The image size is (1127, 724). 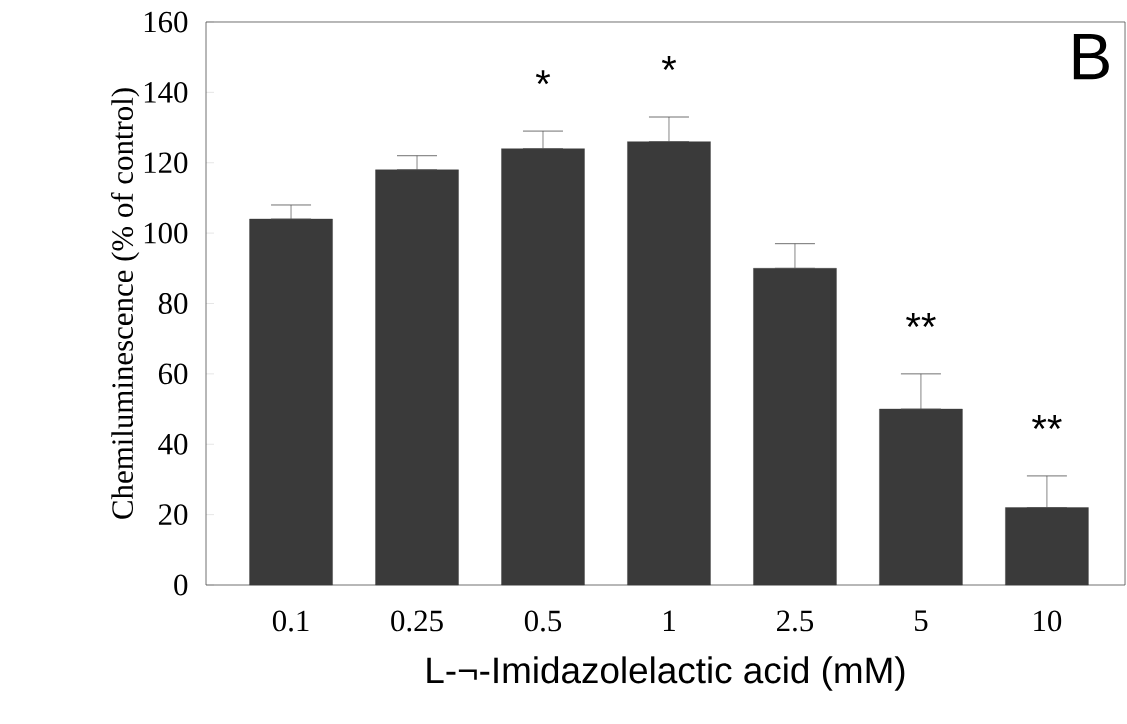 What do you see at coordinates (1048, 621) in the screenshot?
I see `x-tick-label: 10` at bounding box center [1048, 621].